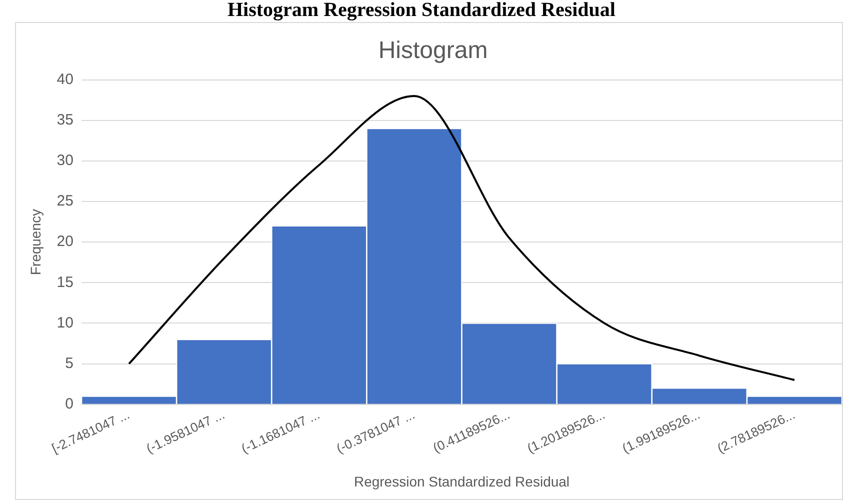 The image size is (843, 500). Describe the element at coordinates (69, 363) in the screenshot. I see `y-tick-label: 5` at that location.